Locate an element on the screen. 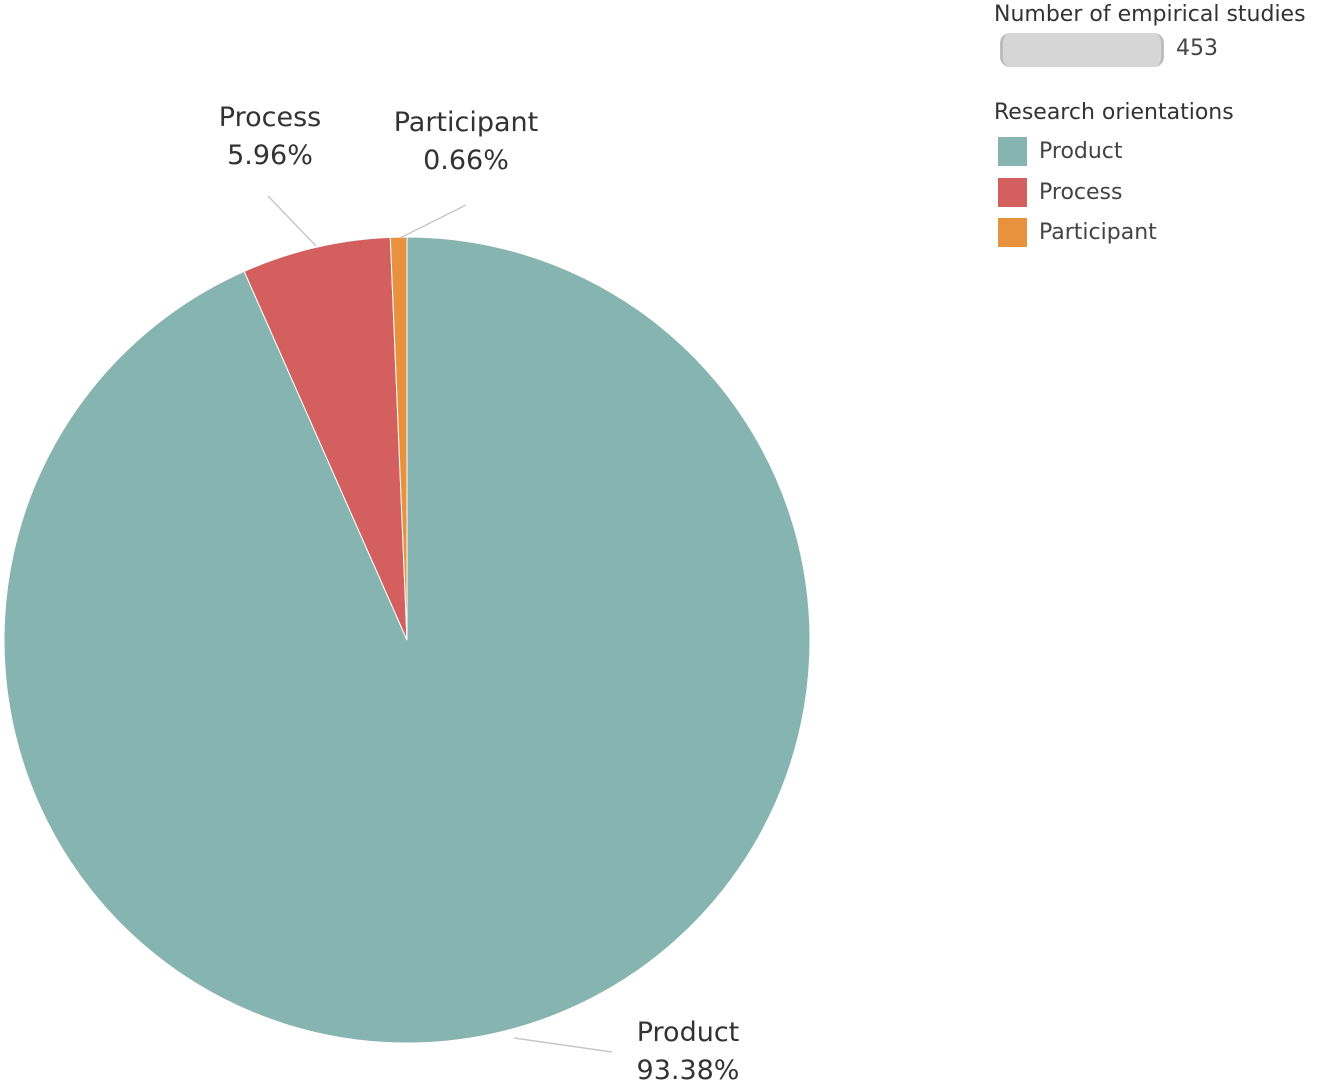 This screenshot has height=1090, width=1328. size-legend-title: Number of empirical studies is located at coordinates (1150, 14).